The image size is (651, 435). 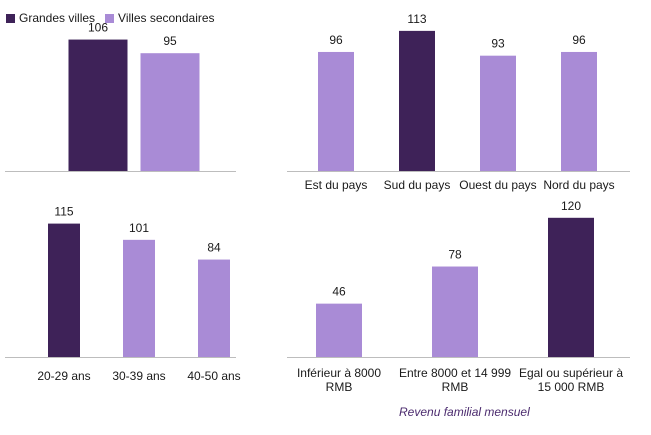 I want to click on value-label-3-3: 84, so click(x=214, y=248).